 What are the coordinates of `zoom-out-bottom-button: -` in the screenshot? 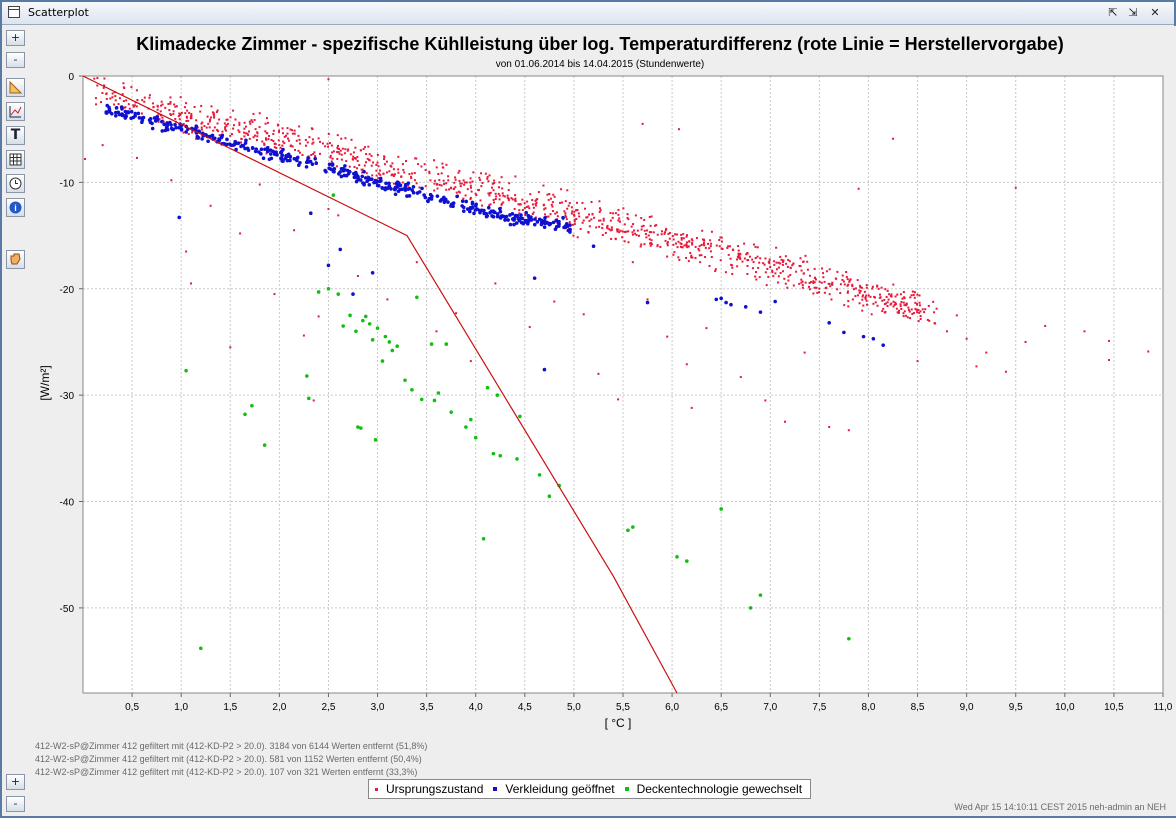 It's located at (15, 804).